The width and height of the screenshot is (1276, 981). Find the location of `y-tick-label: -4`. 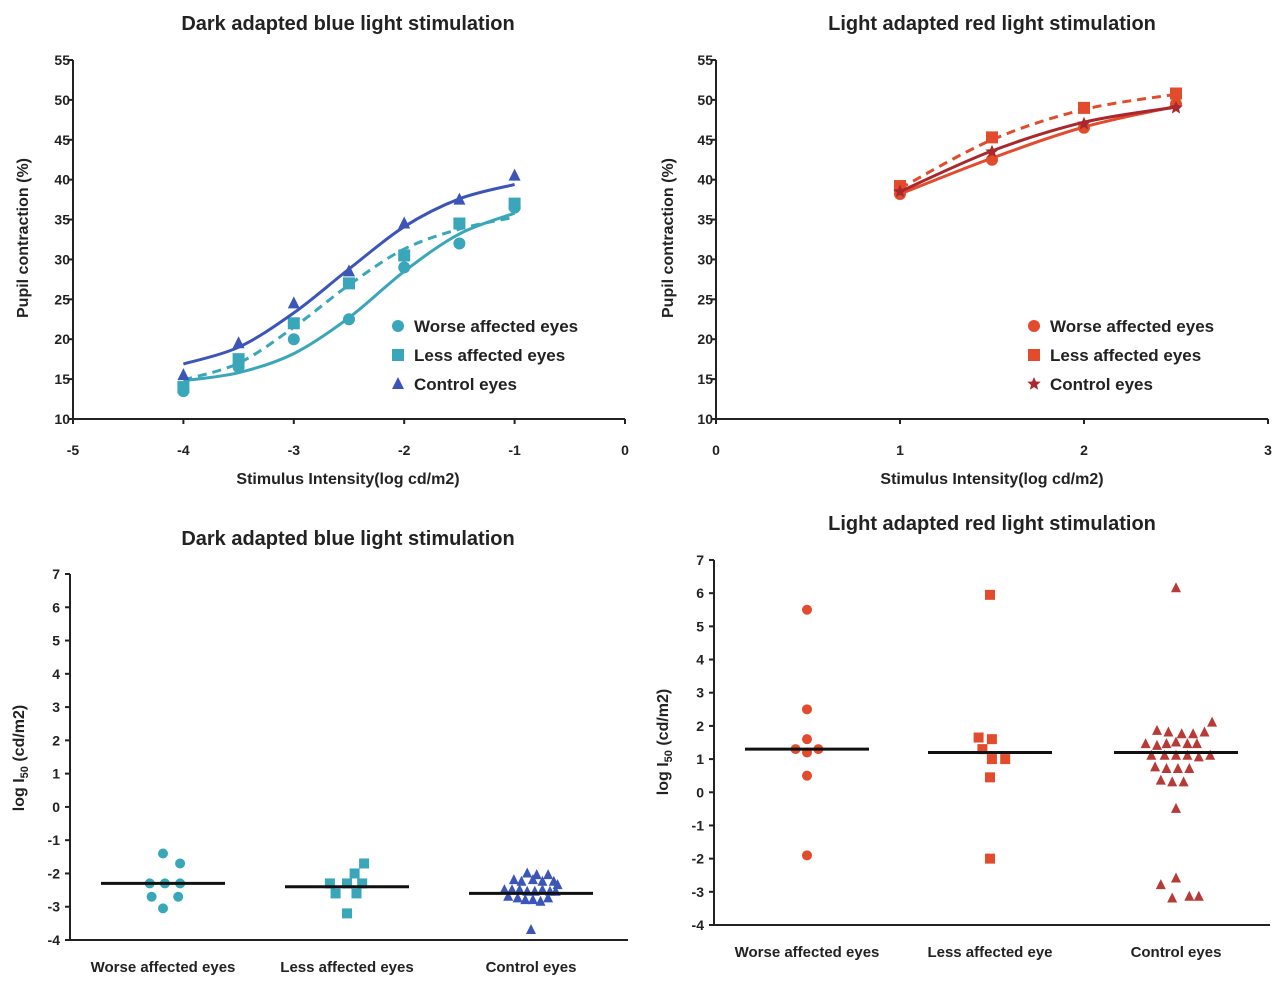

y-tick-label: -4 is located at coordinates (698, 925).